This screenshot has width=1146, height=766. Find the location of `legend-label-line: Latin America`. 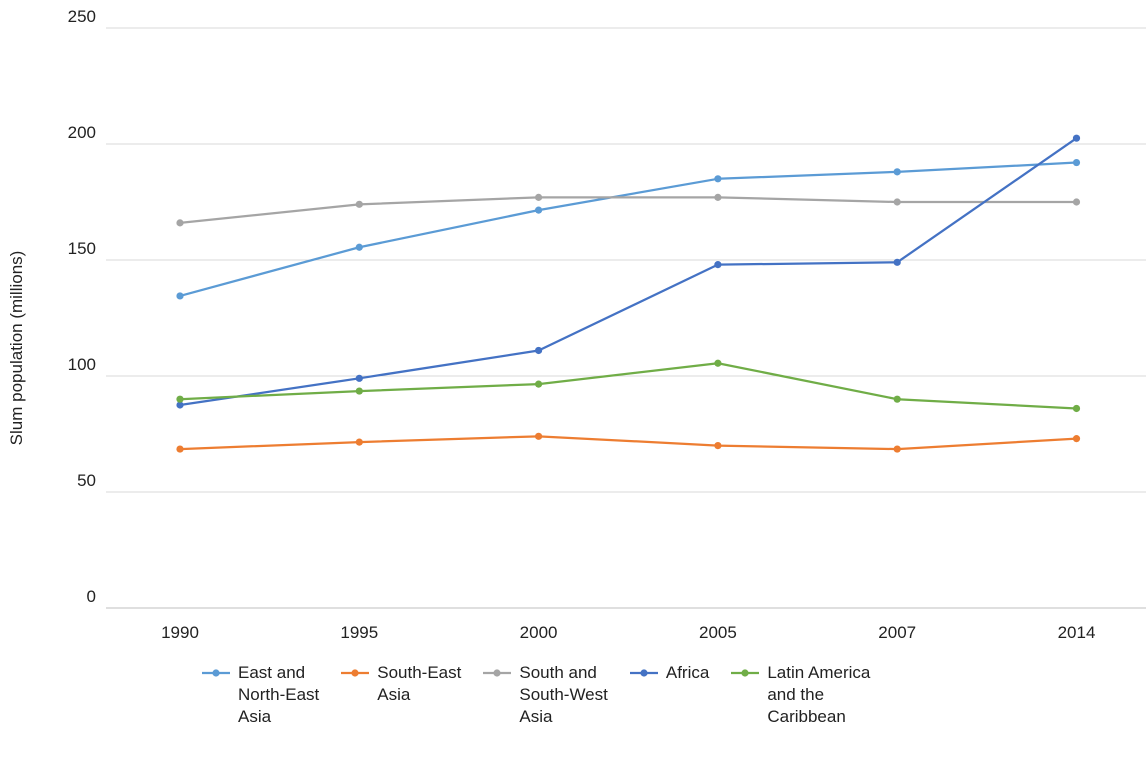

legend-label-line: Latin America is located at coordinates (819, 672).